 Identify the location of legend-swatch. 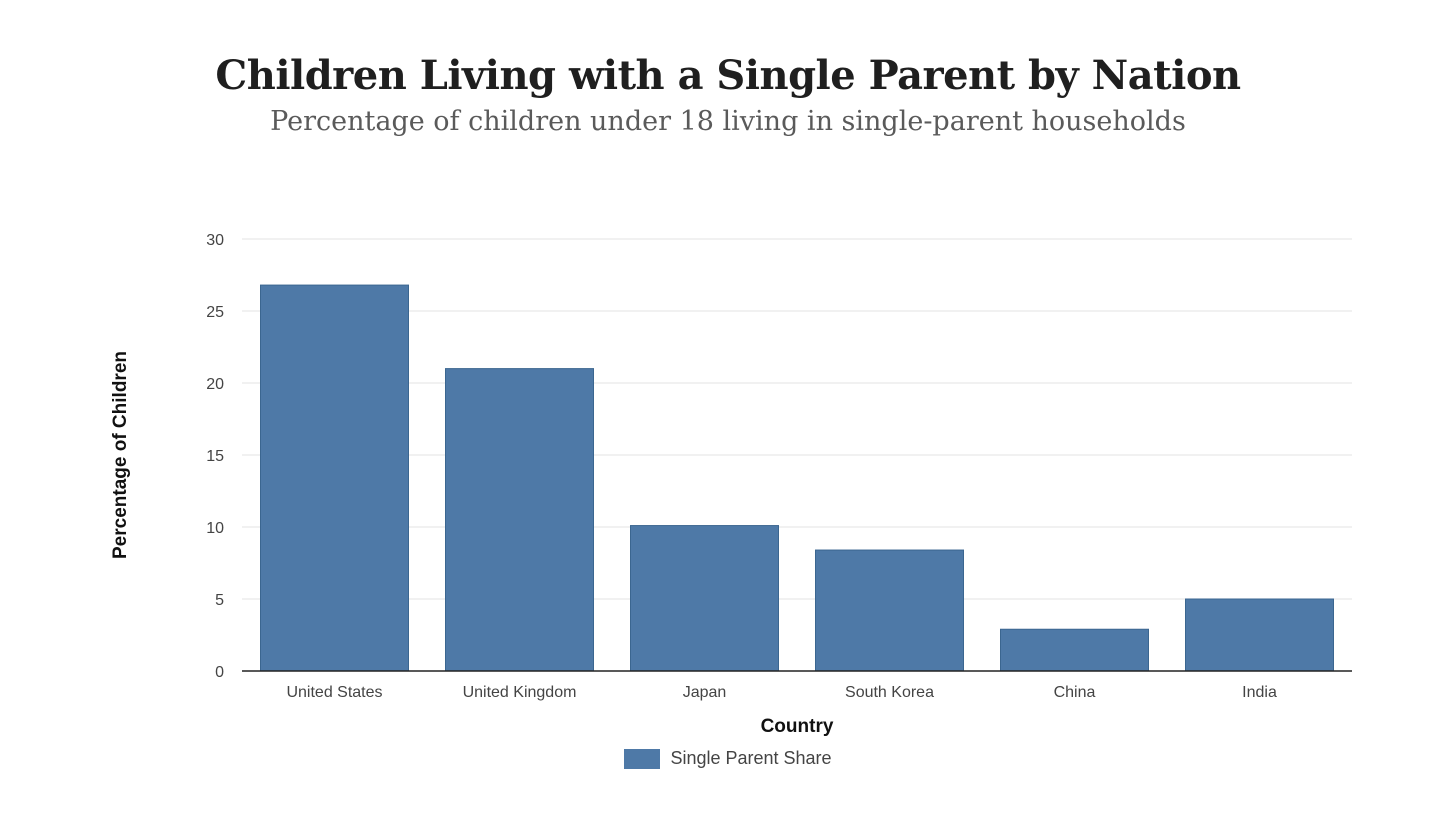
(642, 758).